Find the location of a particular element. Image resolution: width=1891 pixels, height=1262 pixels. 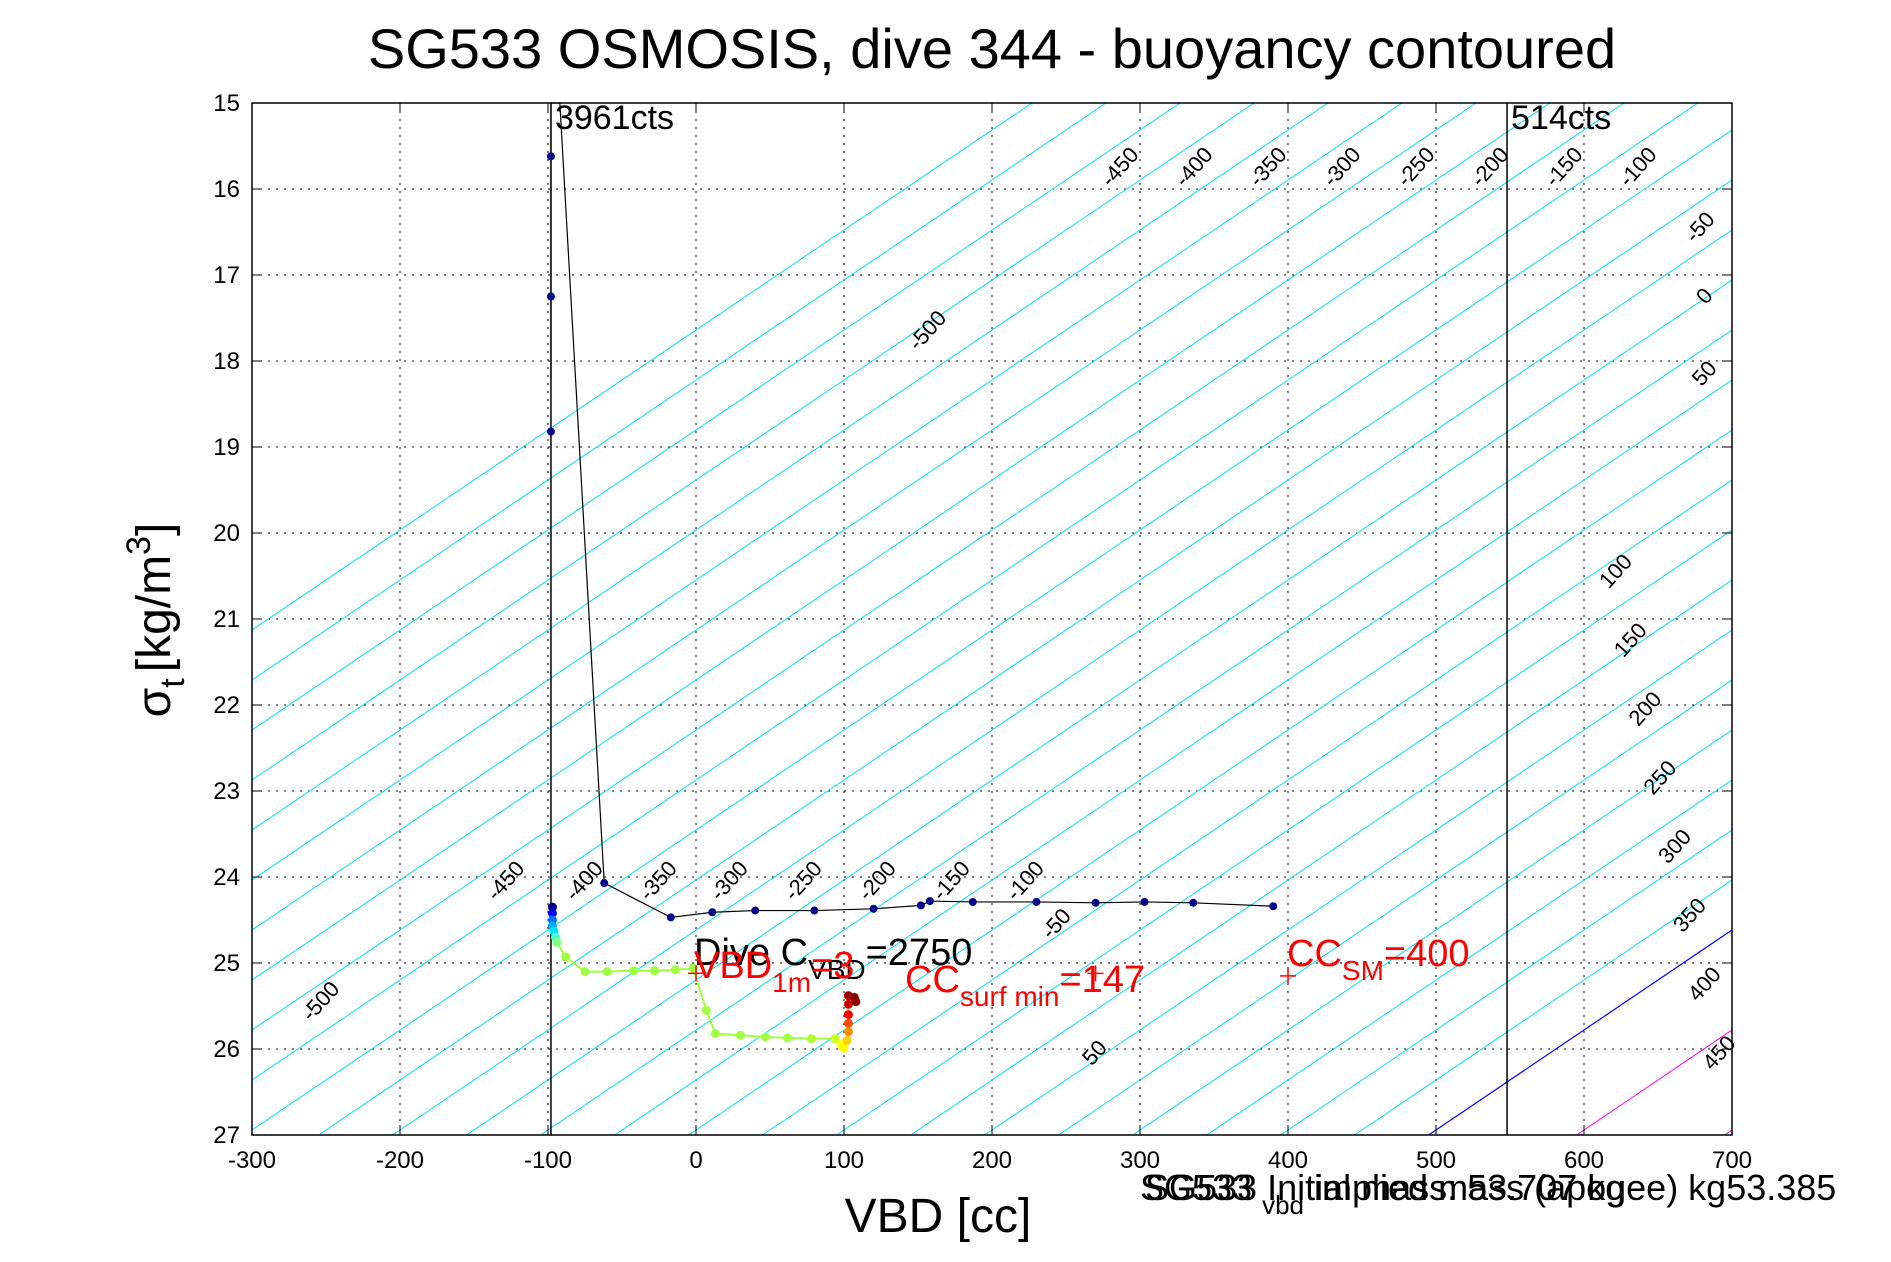

y-axis-label-subscript: t is located at coordinates (173, 683).